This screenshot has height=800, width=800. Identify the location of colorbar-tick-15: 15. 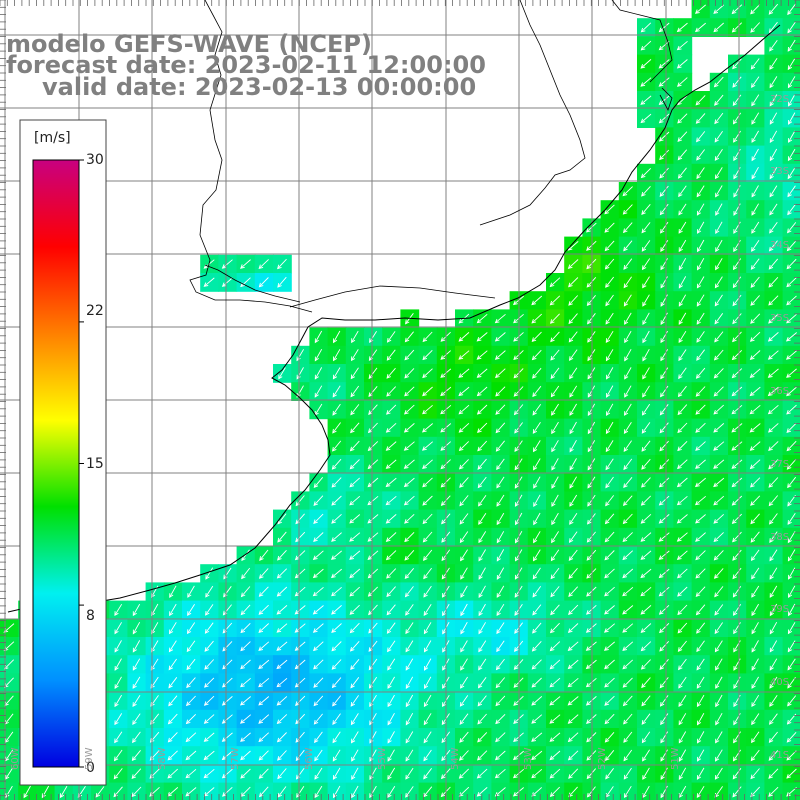
(95, 464).